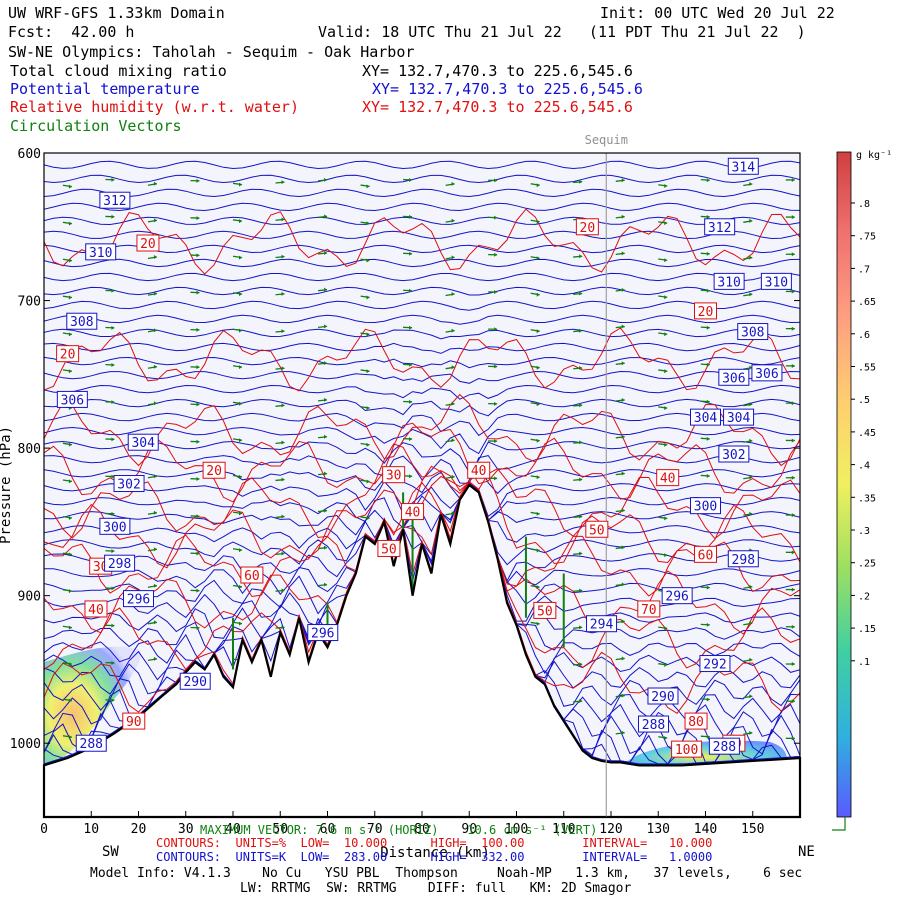 Image resolution: width=900 pixels, height=900 pixels. What do you see at coordinates (91, 829) in the screenshot?
I see `x-tick-label: 10` at bounding box center [91, 829].